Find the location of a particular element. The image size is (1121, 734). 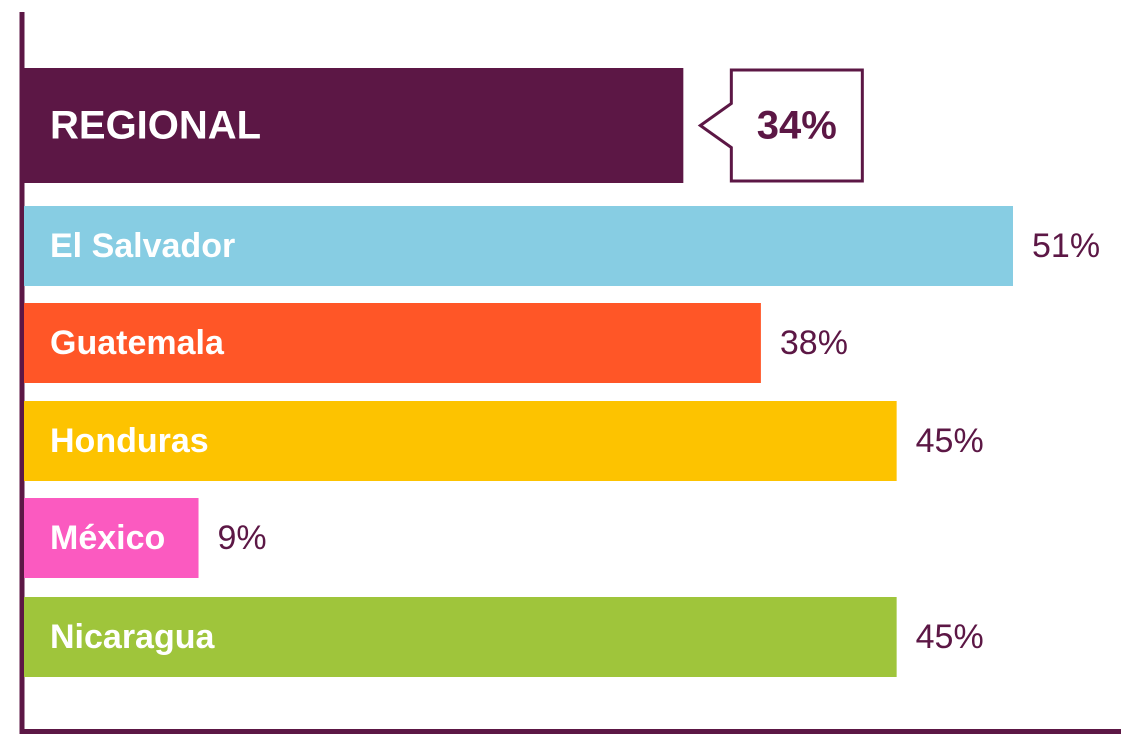

category-label: Guatemala is located at coordinates (137, 343).